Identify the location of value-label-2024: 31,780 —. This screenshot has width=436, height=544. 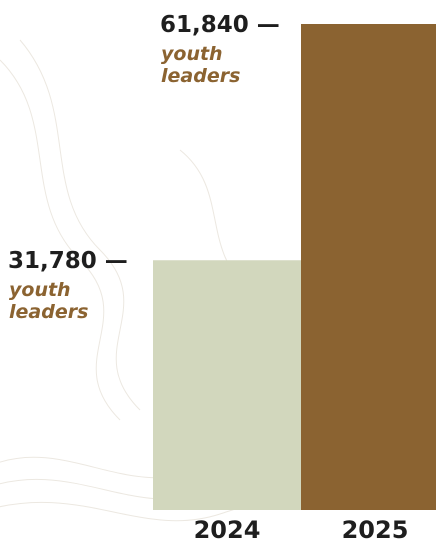
(68, 261).